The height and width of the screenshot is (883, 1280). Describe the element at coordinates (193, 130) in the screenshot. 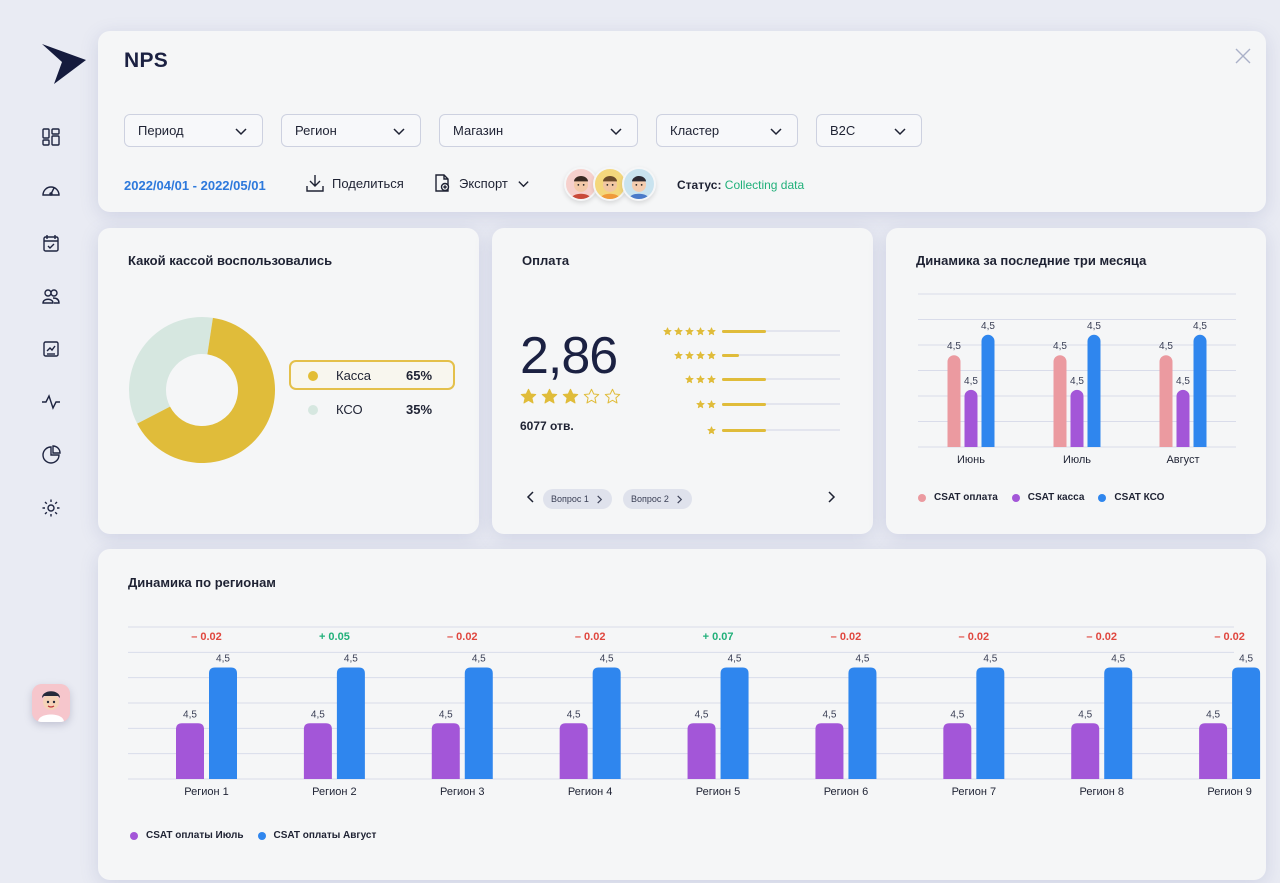

I see `filter-period: Период` at that location.